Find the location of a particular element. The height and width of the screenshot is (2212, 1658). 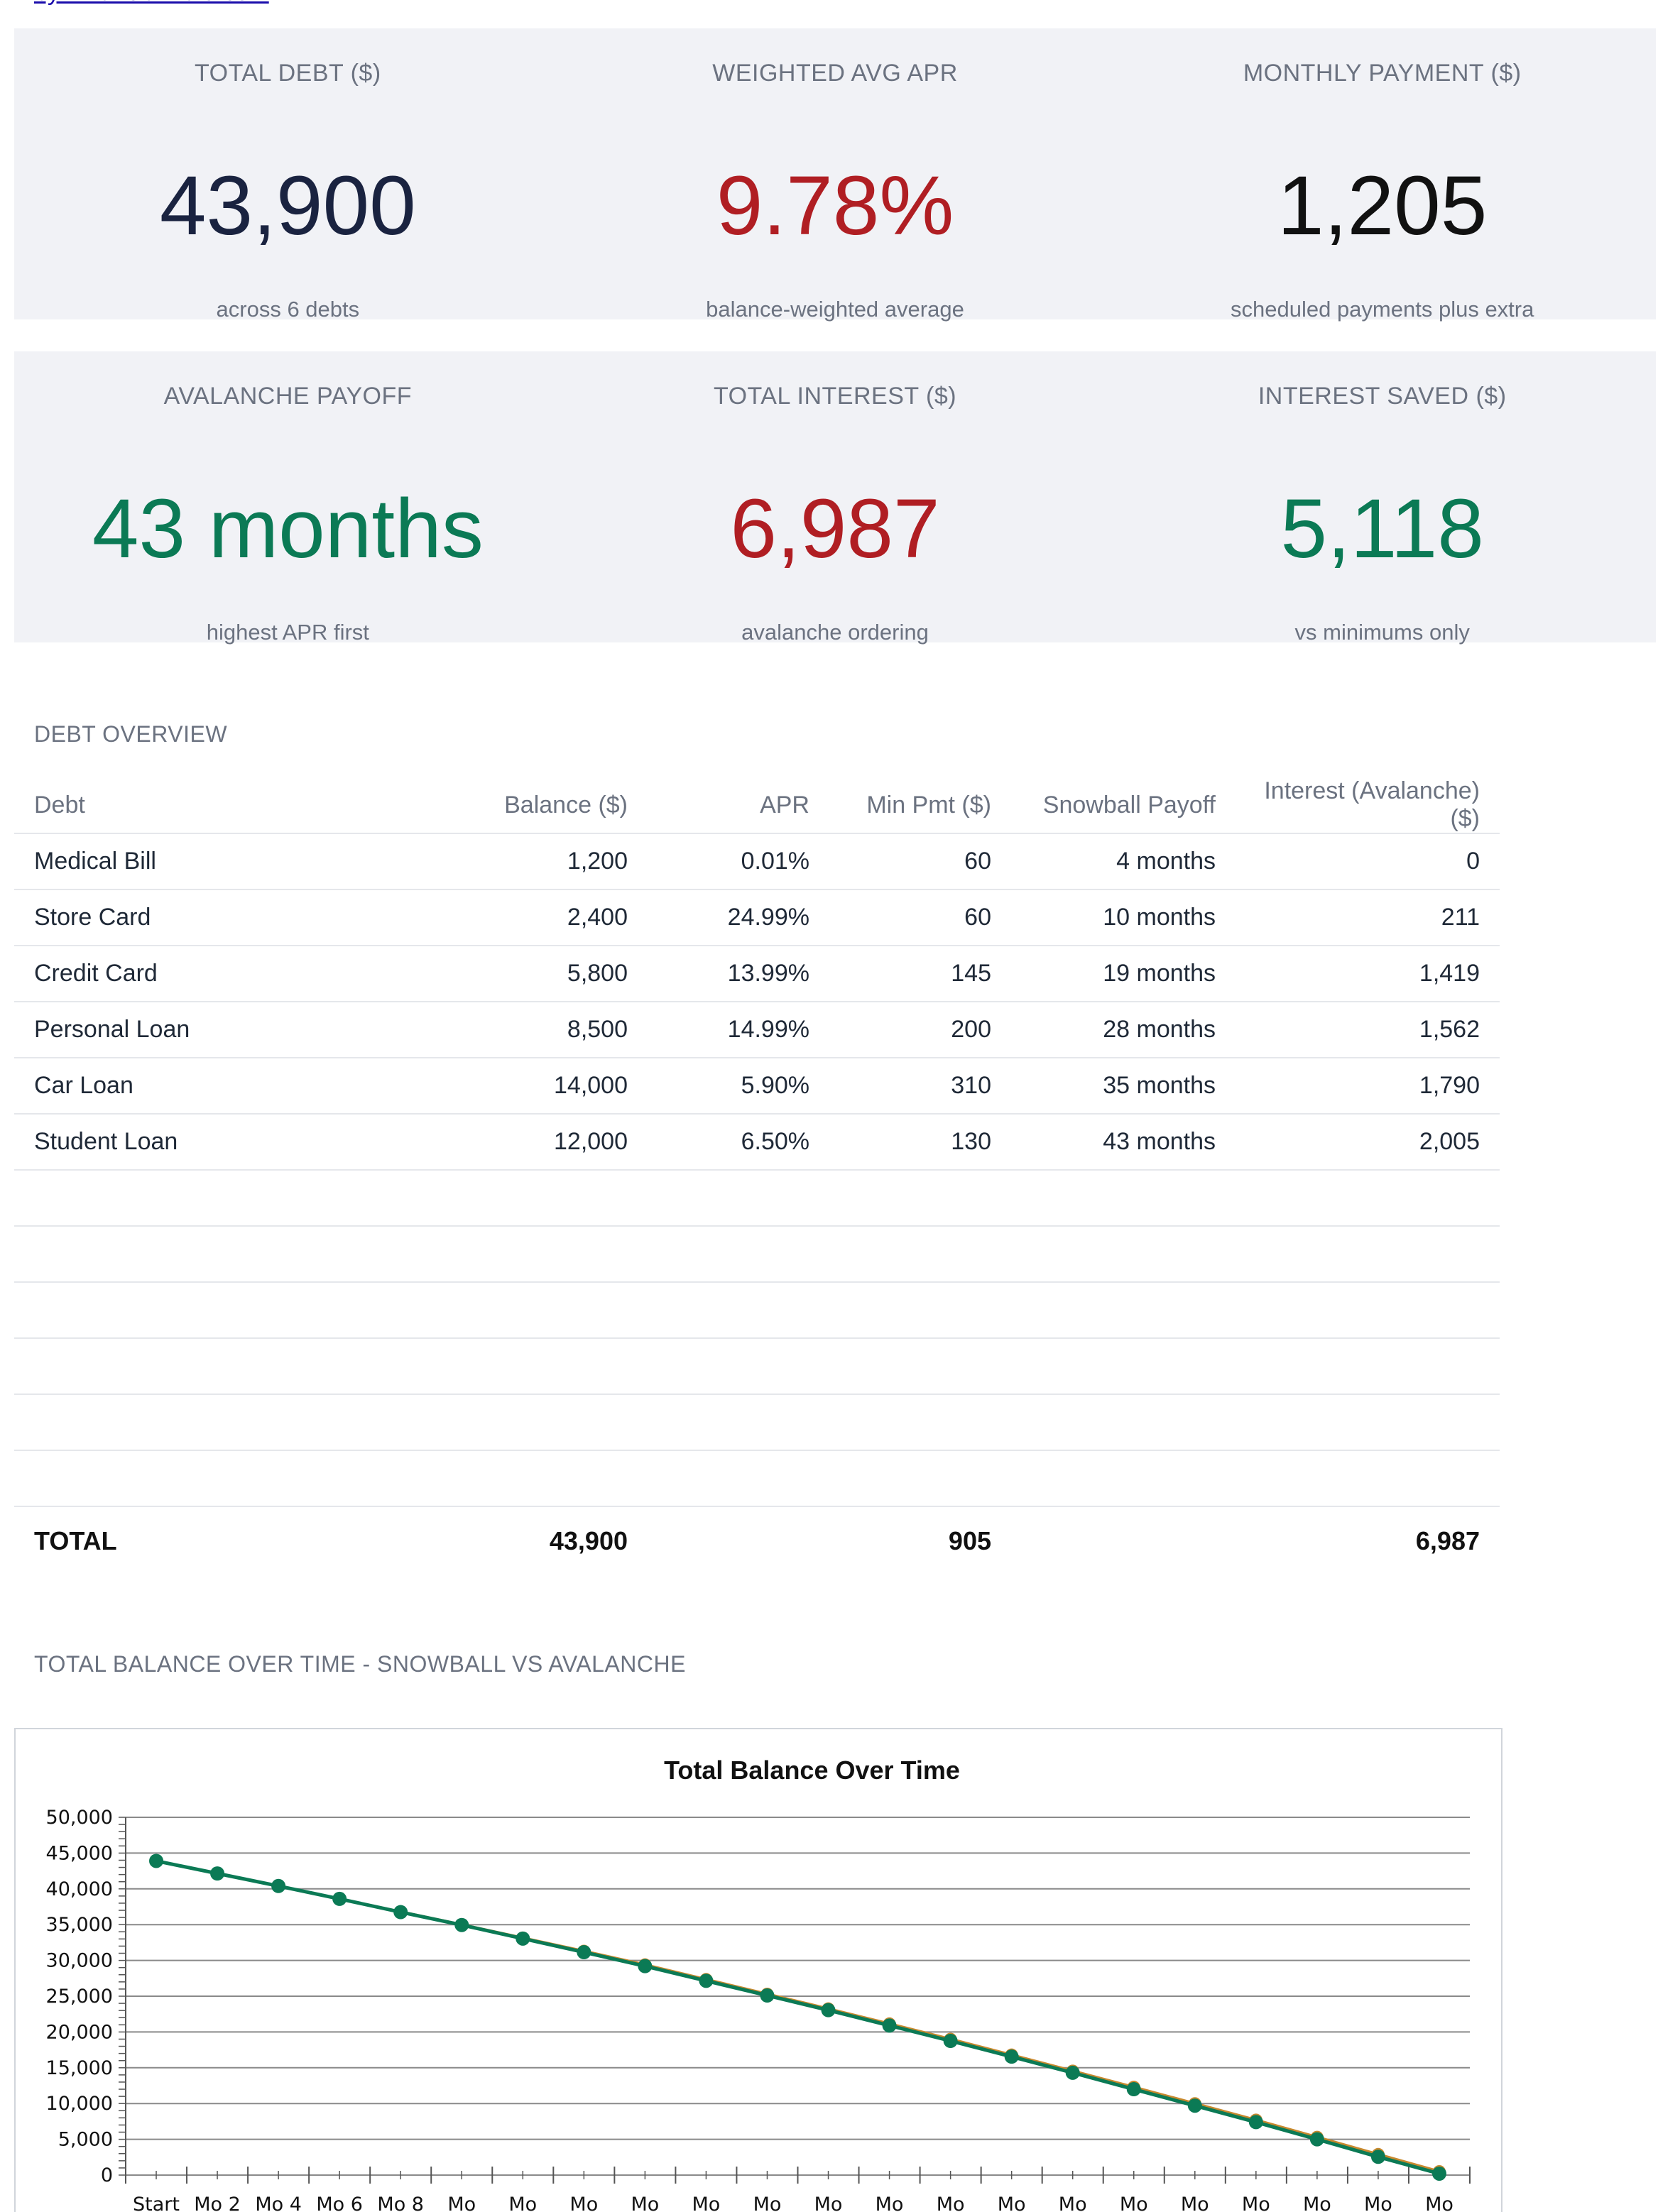

cell-min-pmt: 145 is located at coordinates (920, 974).